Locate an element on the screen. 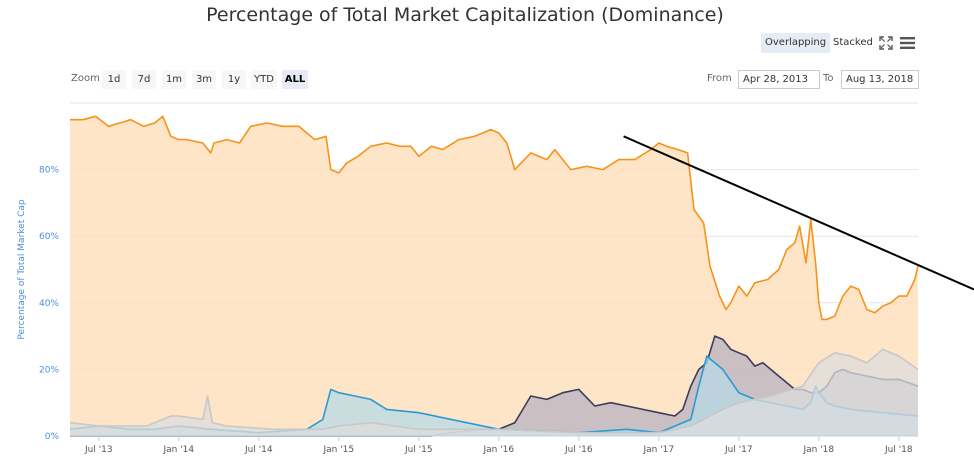  x-tick-label: Jan '14 is located at coordinates (178, 450).